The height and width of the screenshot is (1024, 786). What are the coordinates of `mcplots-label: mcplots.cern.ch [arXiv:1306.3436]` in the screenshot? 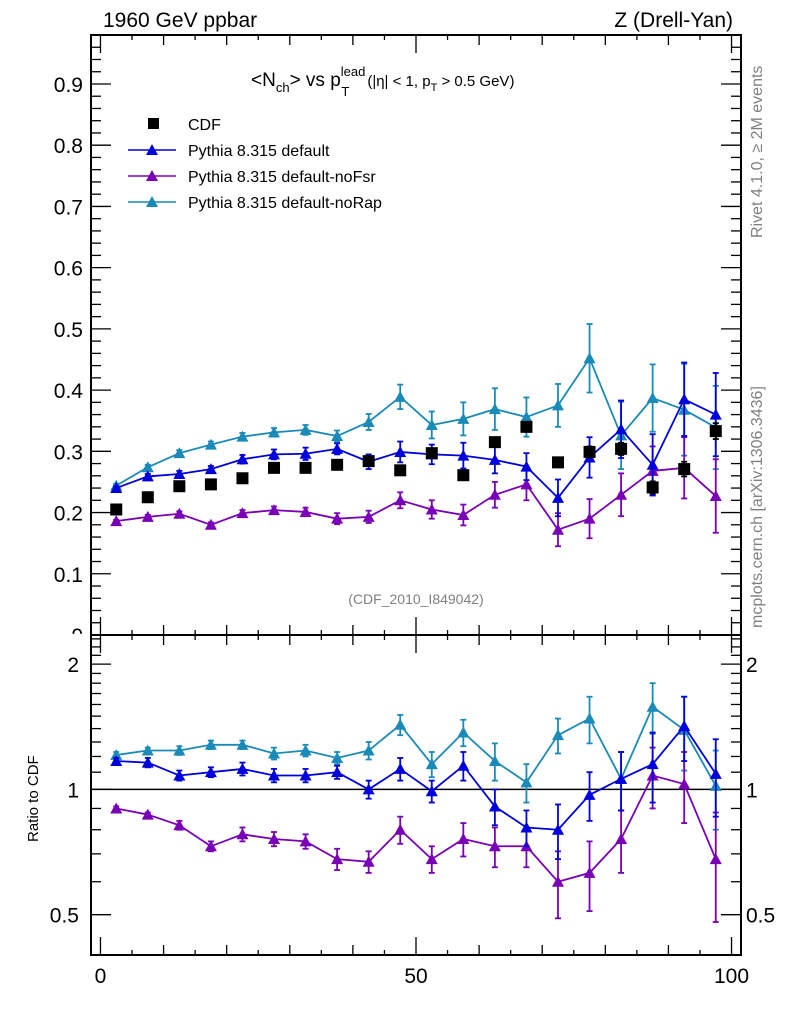 It's located at (757, 507).